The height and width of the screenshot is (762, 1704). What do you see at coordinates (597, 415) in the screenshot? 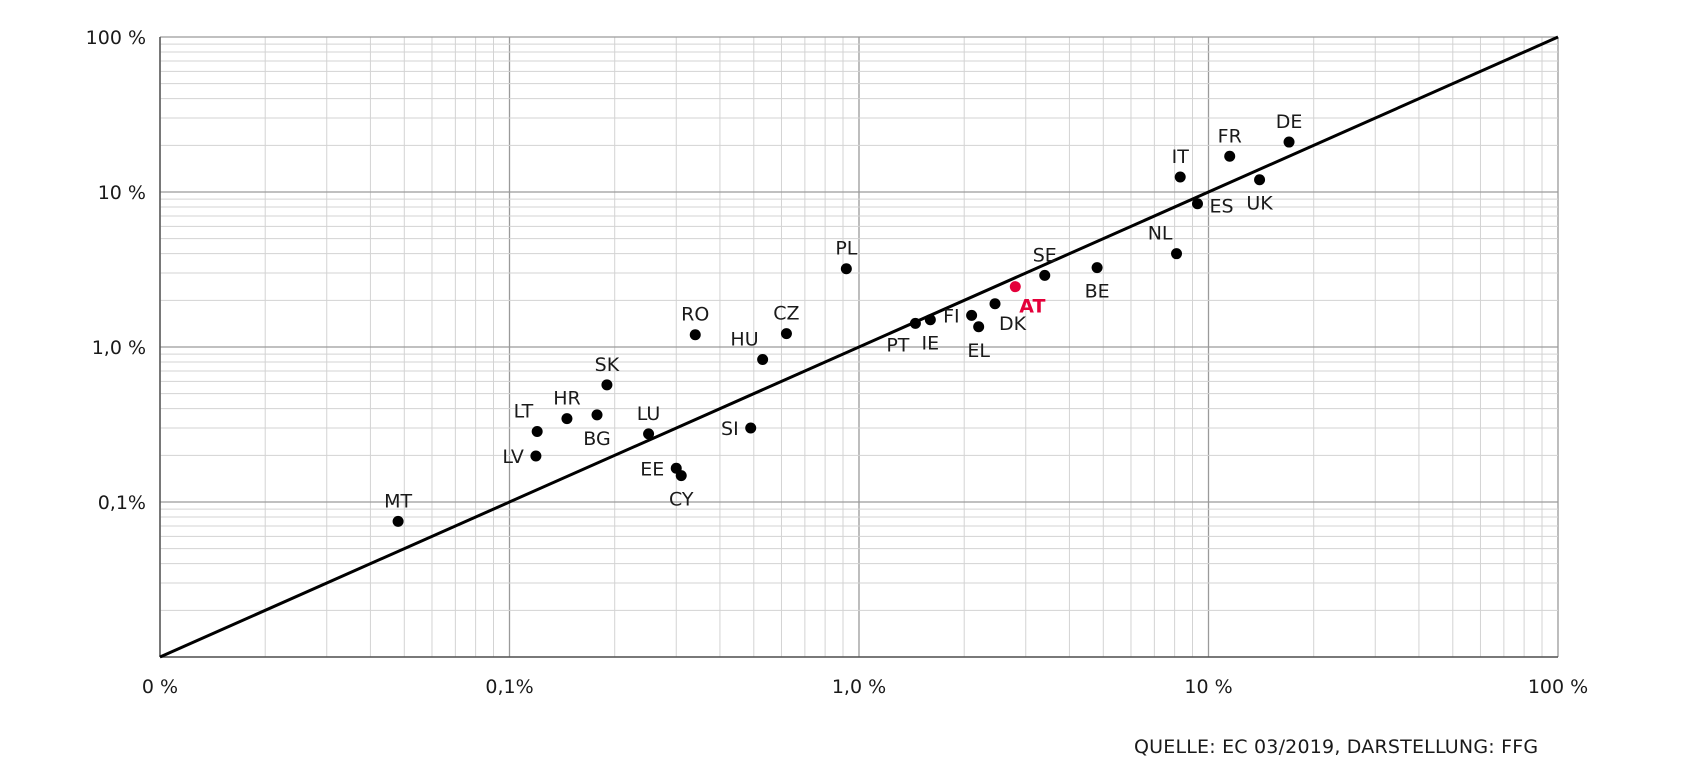
I see `point-bg` at bounding box center [597, 415].